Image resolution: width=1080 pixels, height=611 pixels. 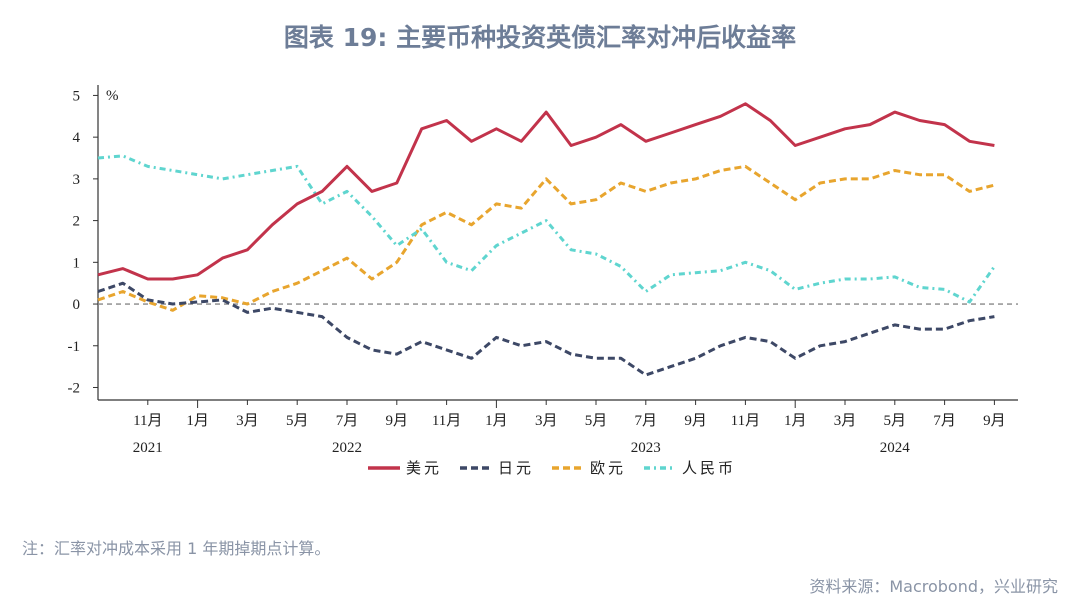 What do you see at coordinates (424, 468) in the screenshot?
I see `legend-label: 美元` at bounding box center [424, 468].